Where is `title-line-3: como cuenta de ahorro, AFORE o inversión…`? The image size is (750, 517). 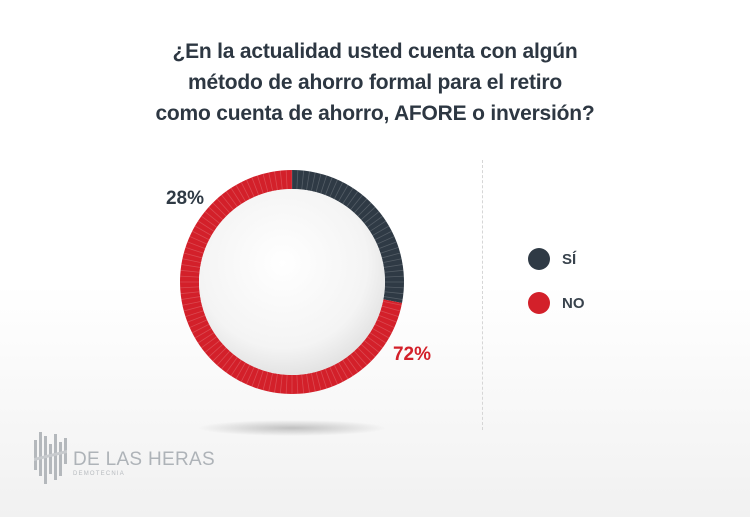 title-line-3: como cuenta de ahorro, AFORE o inversión… is located at coordinates (375, 113).